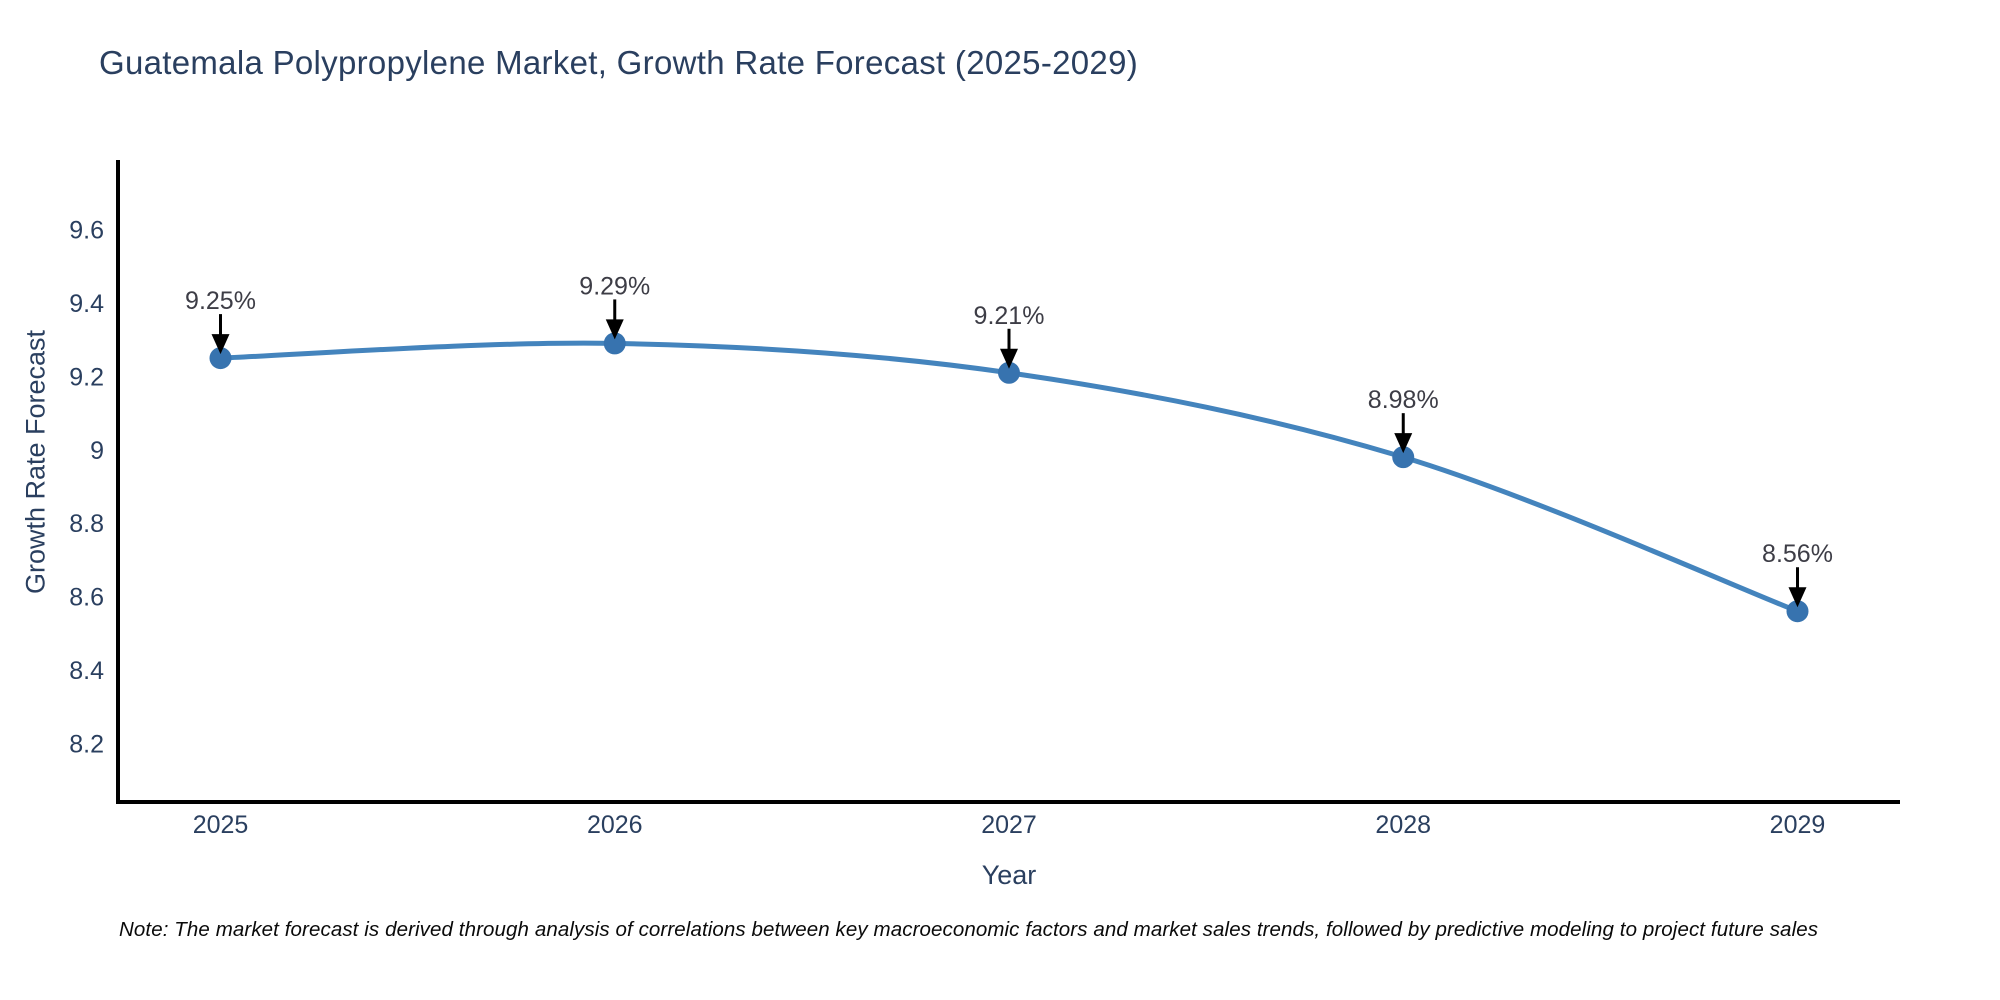  What do you see at coordinates (1403, 400) in the screenshot?
I see `annotation-label: 8.98%` at bounding box center [1403, 400].